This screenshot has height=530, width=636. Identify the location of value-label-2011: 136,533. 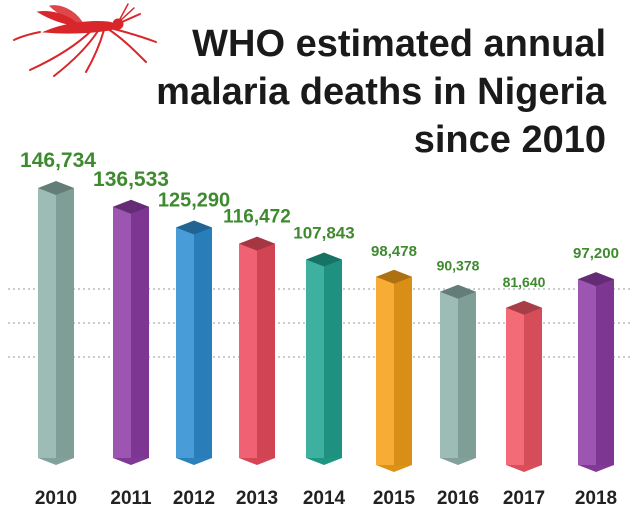
(131, 179).